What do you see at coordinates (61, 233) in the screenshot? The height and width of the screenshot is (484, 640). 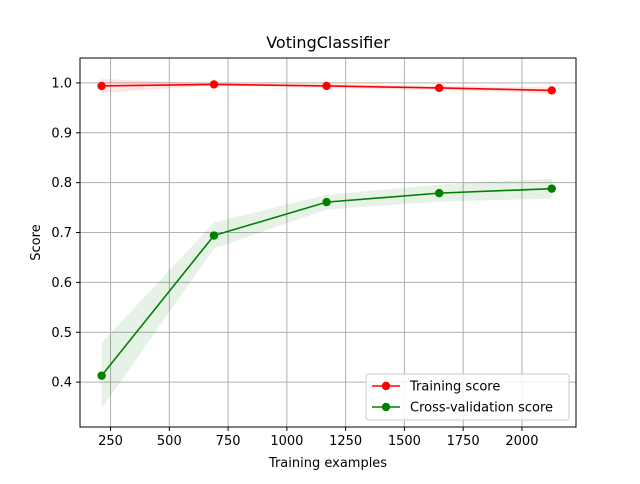 I see `y-tick-label: 0.7` at bounding box center [61, 233].